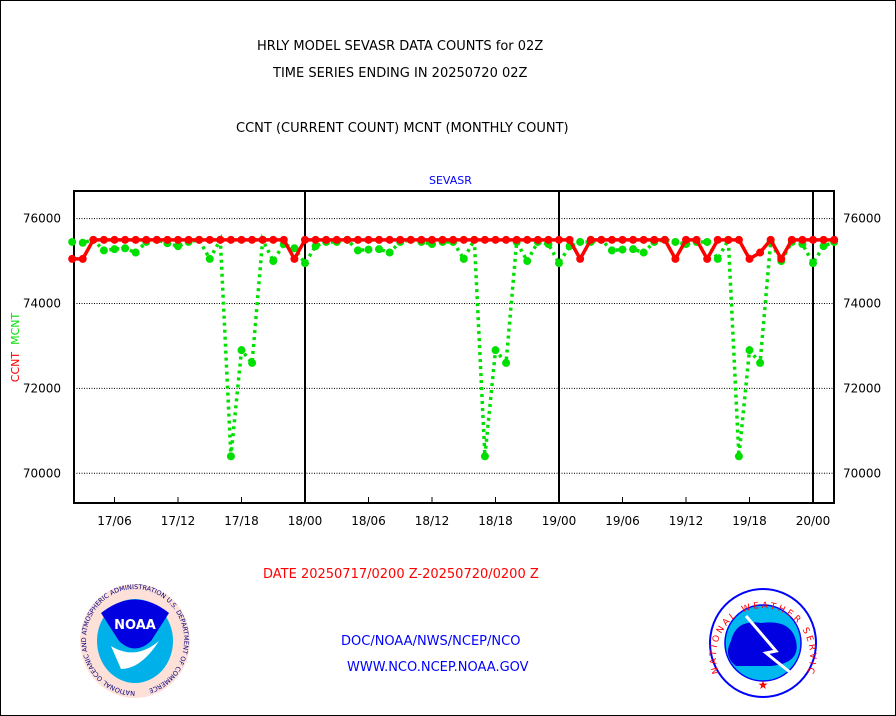  What do you see at coordinates (401, 574) in the screenshot?
I see `x-axis-label: DATE 20250717/0200 Z-20250720/0200 Z` at bounding box center [401, 574].